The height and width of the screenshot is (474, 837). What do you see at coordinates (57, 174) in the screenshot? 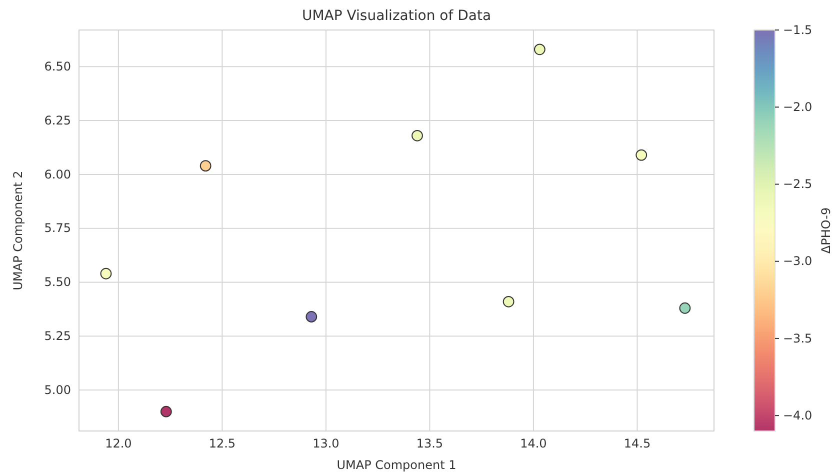
I see `y-tick-label: 6.00` at bounding box center [57, 174].